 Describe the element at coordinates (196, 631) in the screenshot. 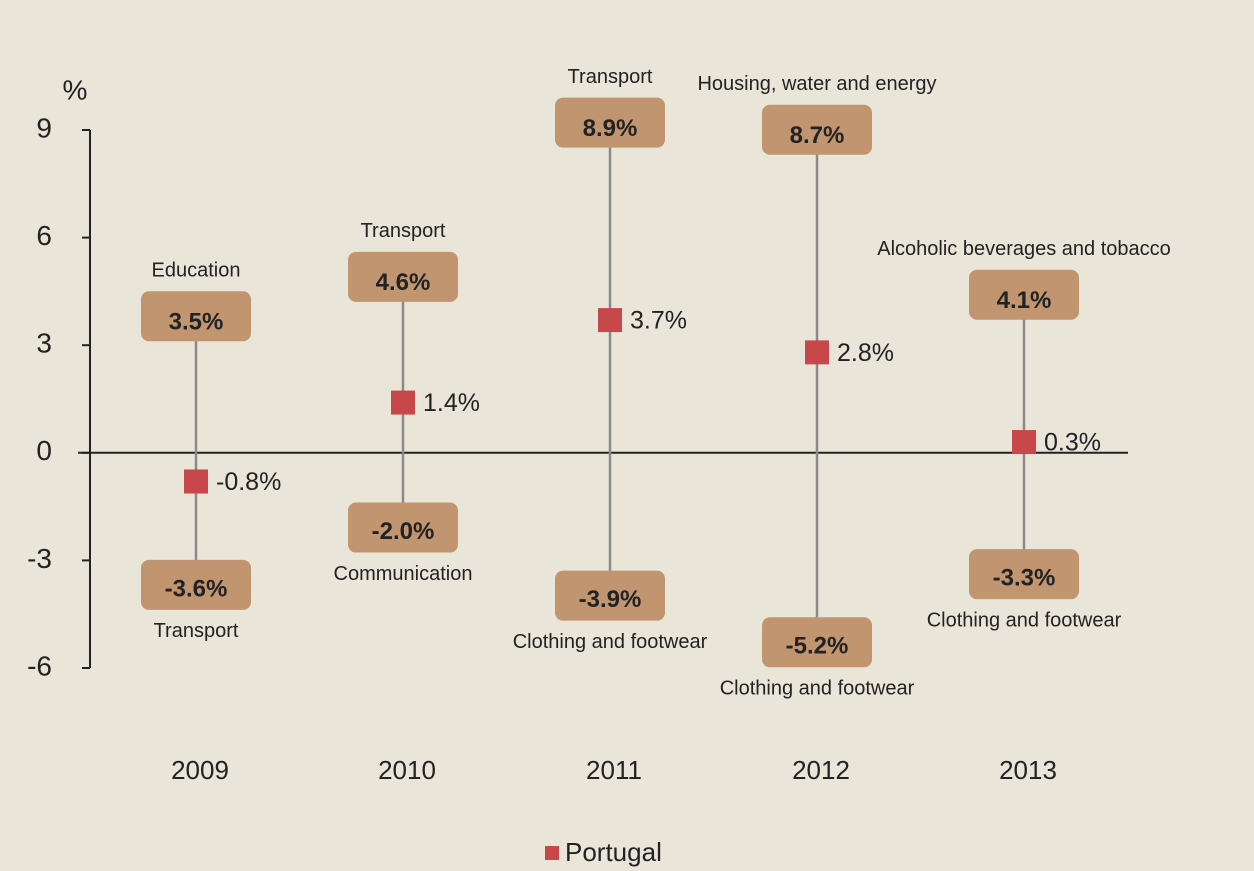

I see `low-category-label: Transport` at that location.